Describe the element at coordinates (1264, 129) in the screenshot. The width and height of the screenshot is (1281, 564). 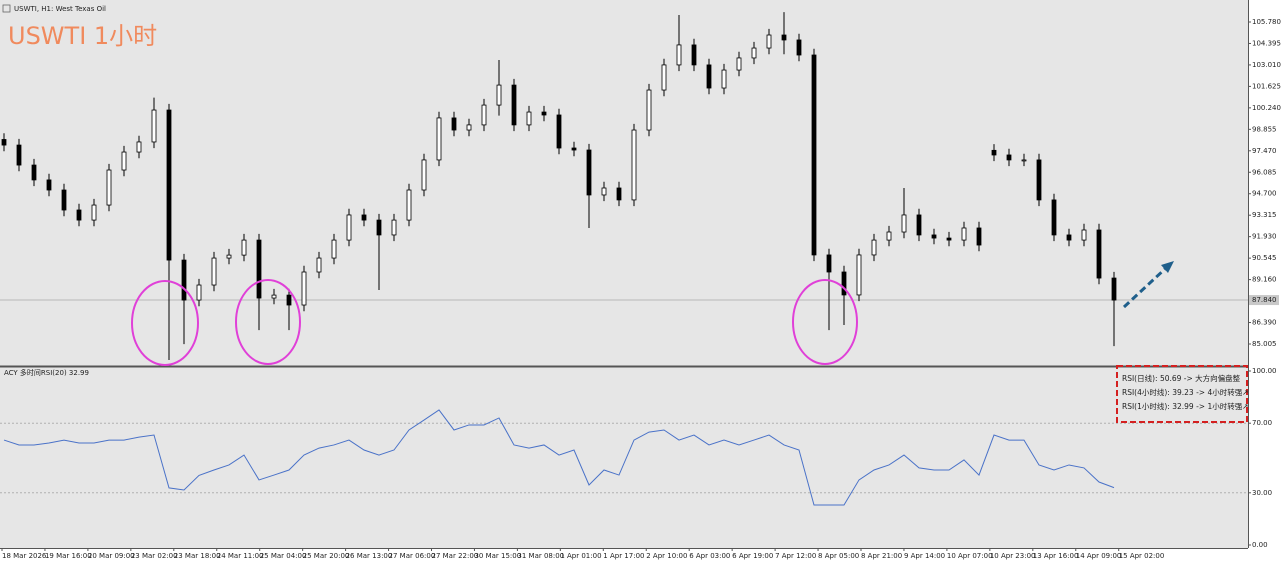
I see `y-tick-label: 98.855` at that location.